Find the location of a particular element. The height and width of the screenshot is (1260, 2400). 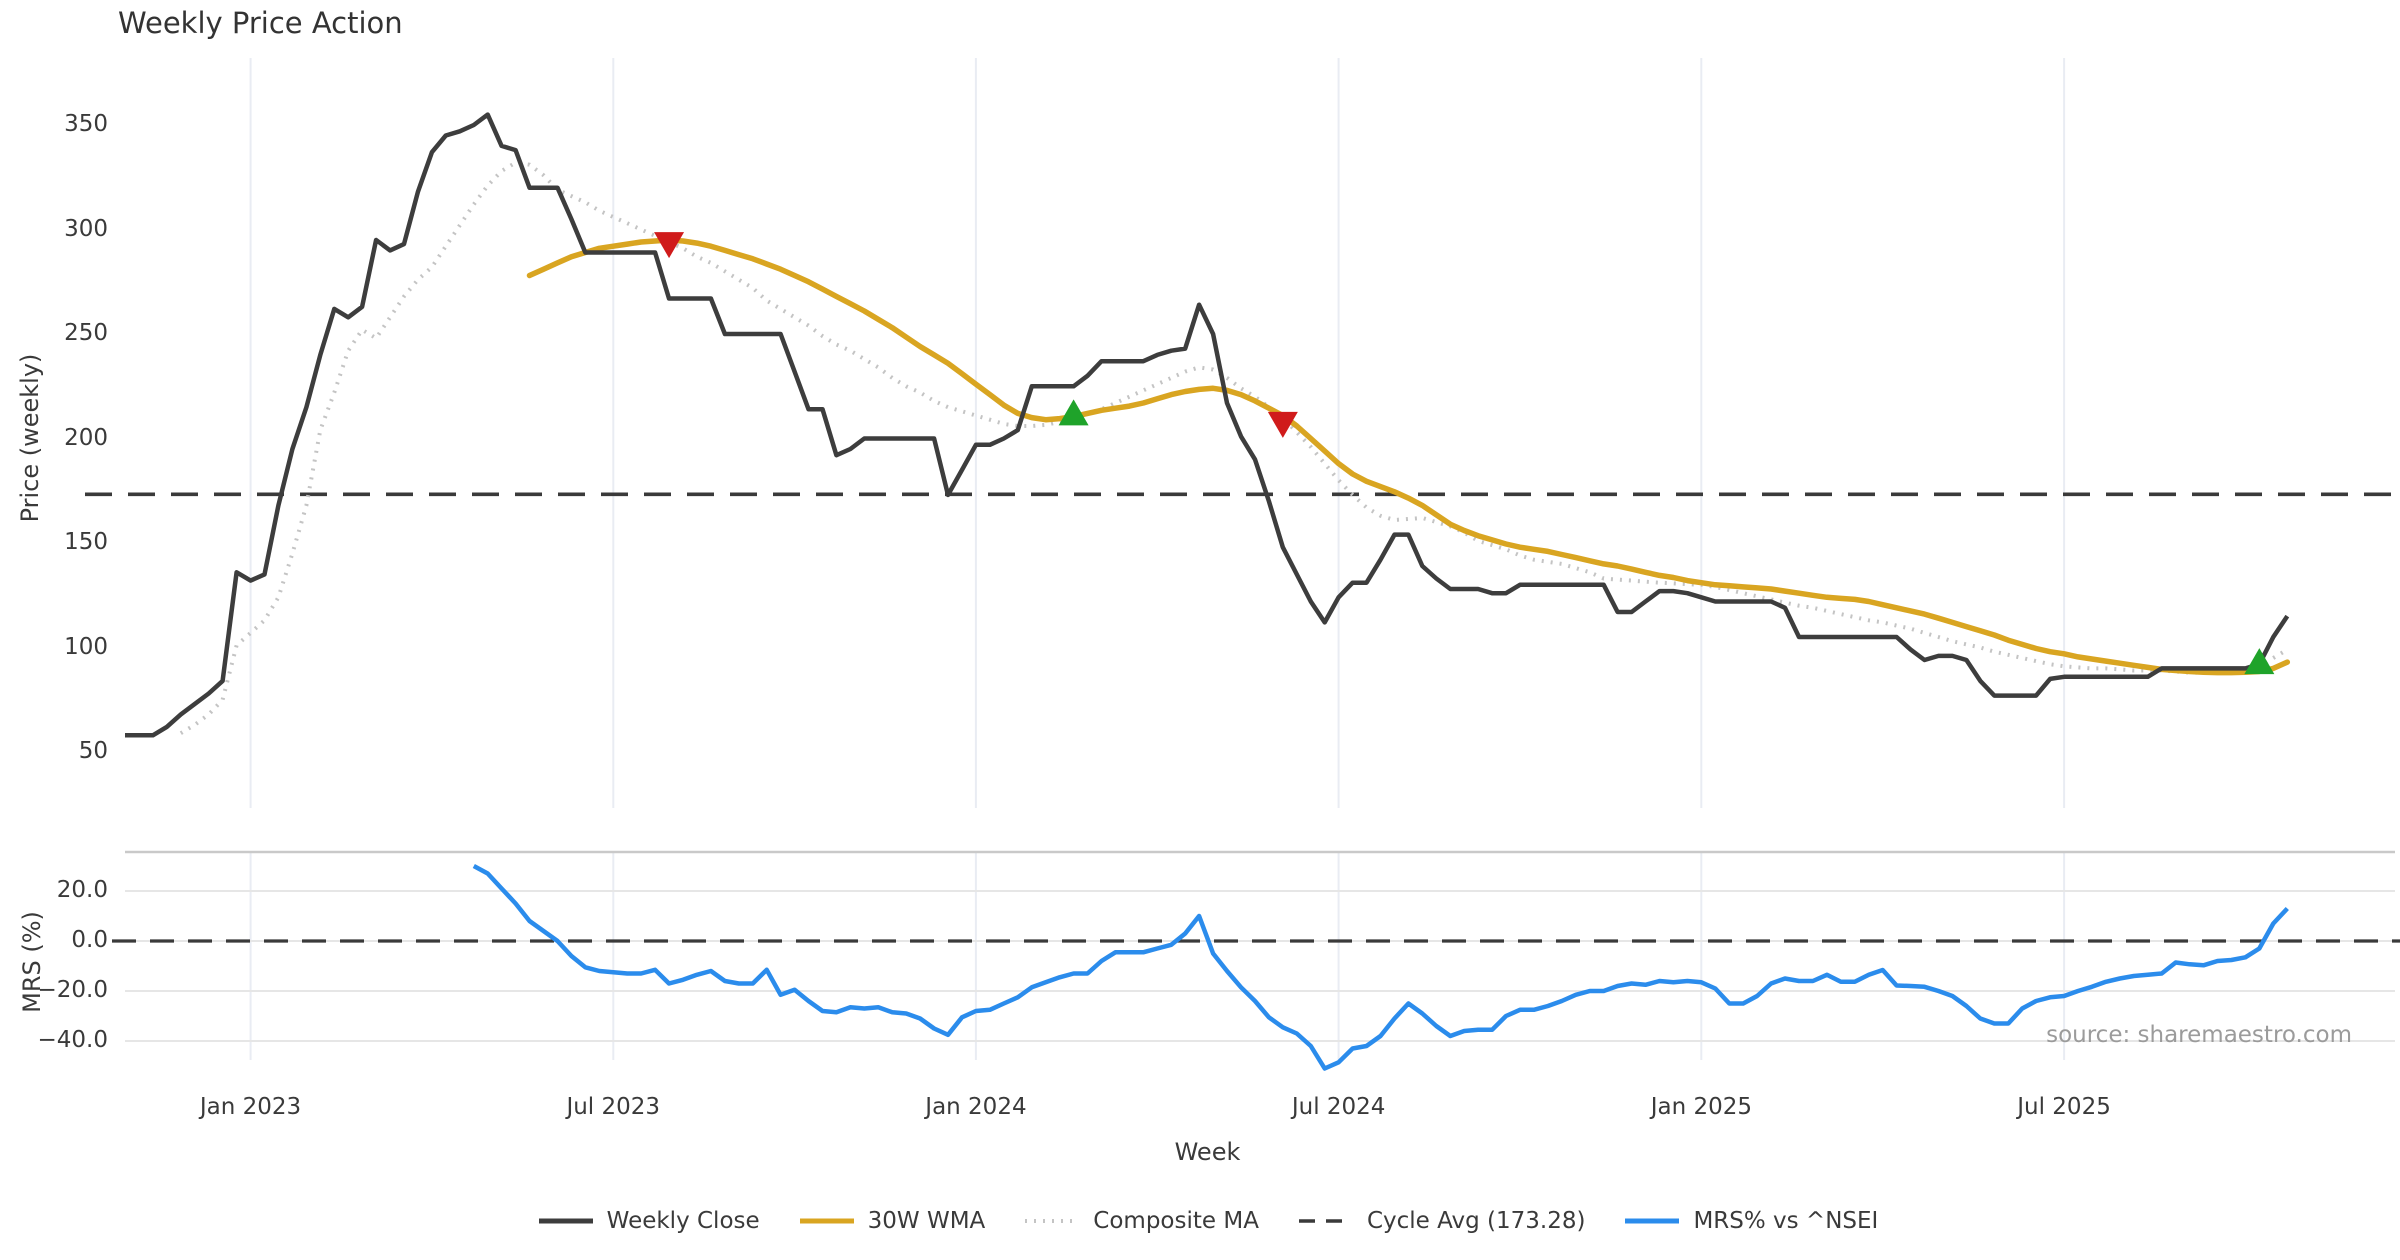

legend-swatch-dotted is located at coordinates (1052, 1221).